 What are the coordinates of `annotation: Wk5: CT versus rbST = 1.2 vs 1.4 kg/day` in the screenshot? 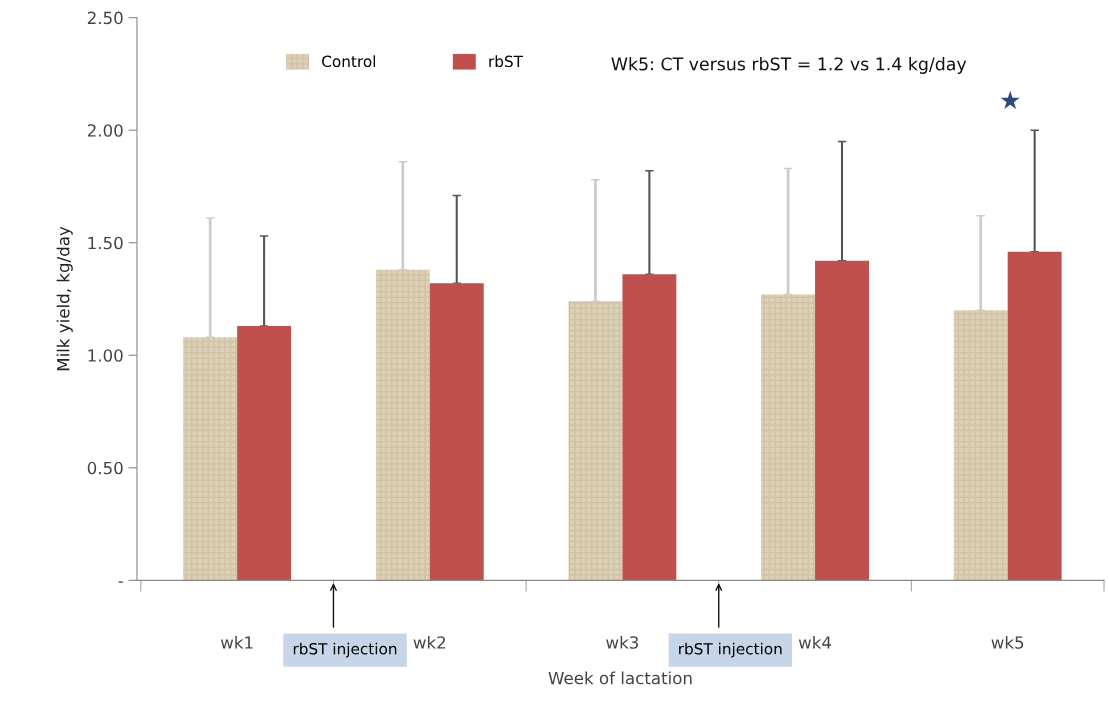 It's located at (789, 65).